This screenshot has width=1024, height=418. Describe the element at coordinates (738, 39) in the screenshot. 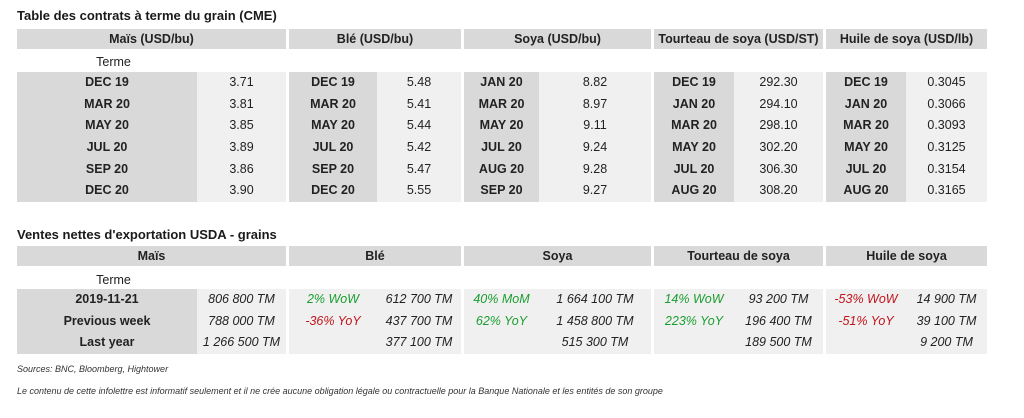

I see `futures-header-tourteau: Tourteau de soya (USD/ST)` at that location.